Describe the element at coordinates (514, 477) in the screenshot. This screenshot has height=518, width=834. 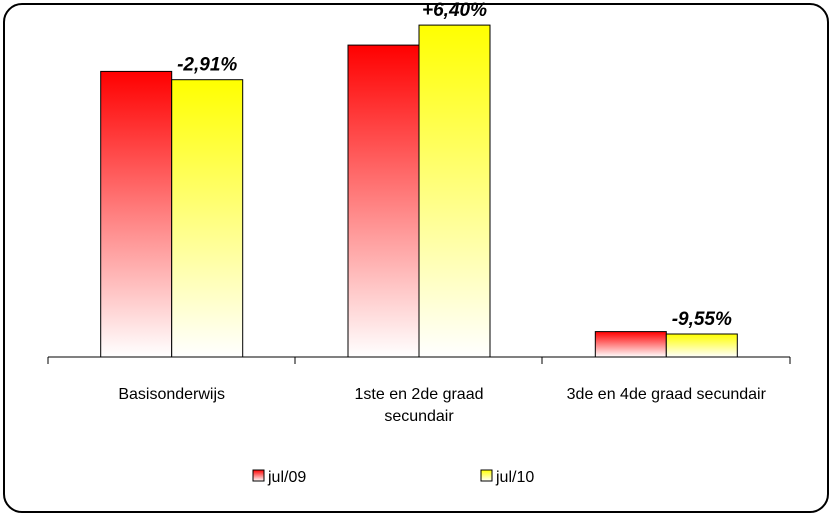
I see `legend-label-jul10: jul/10` at that location.